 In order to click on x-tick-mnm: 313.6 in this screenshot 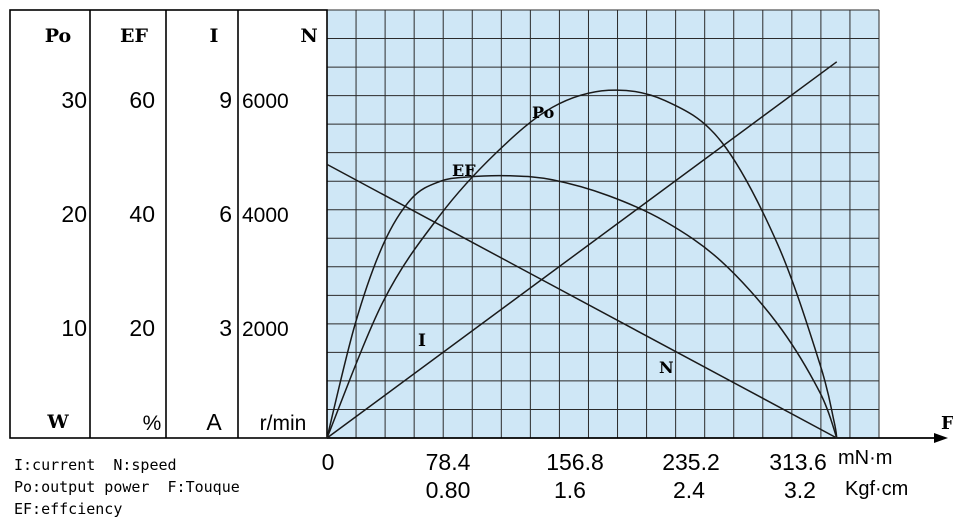, I will do `click(798, 462)`.